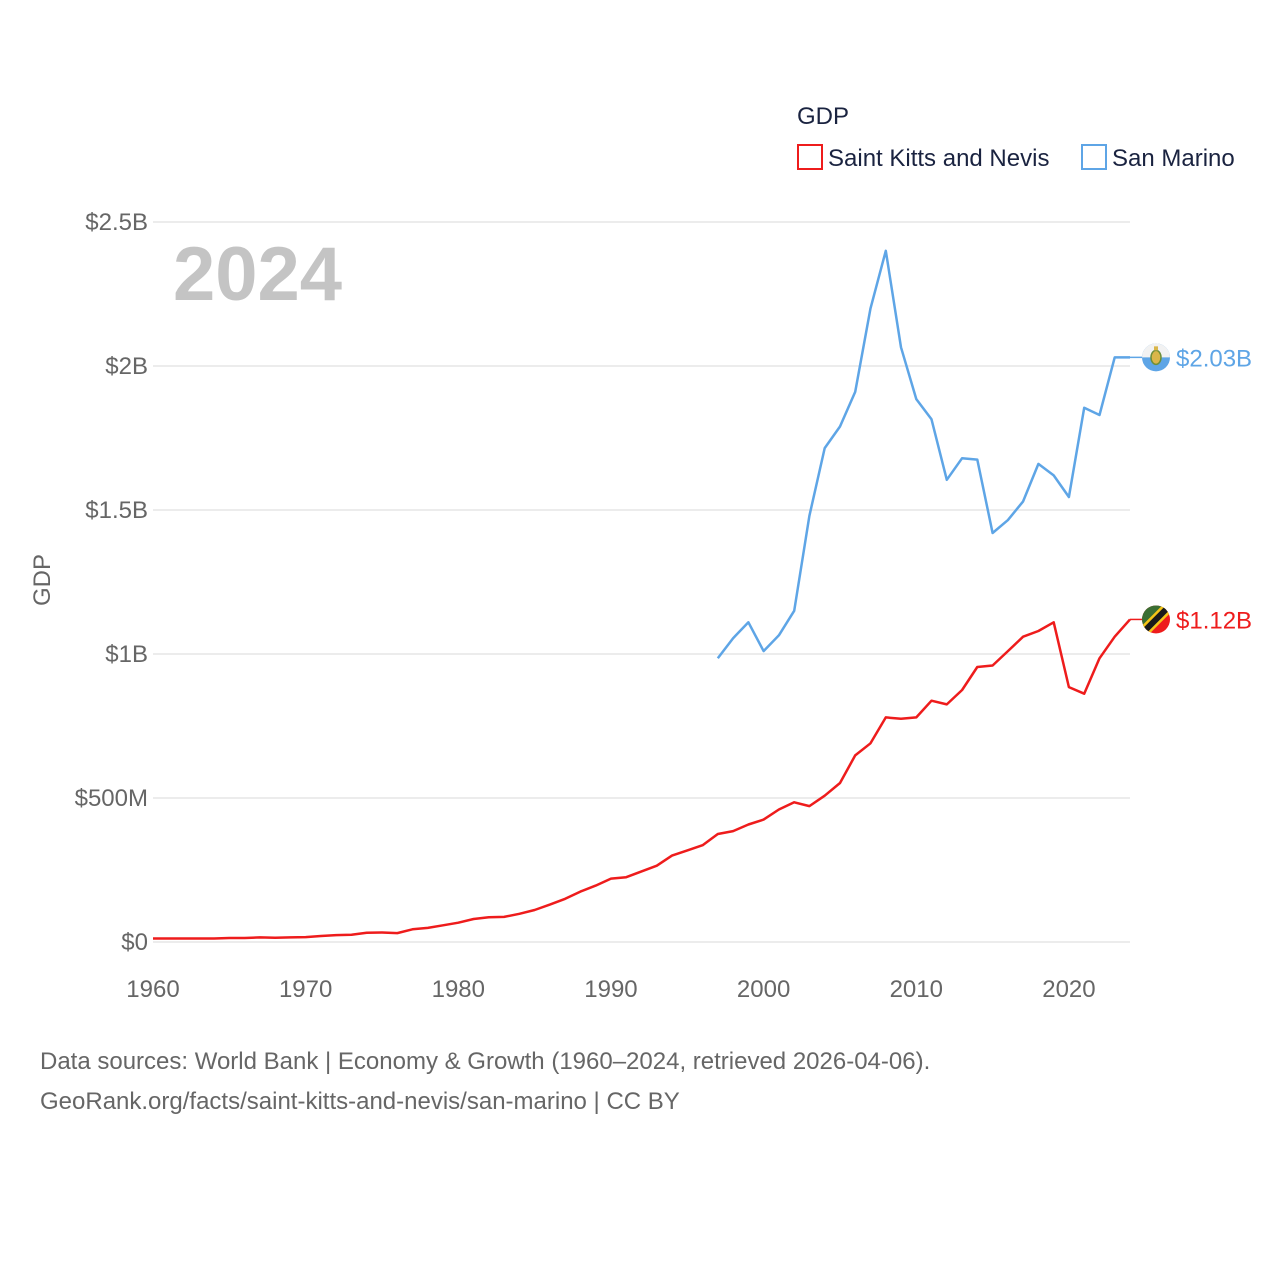  Describe the element at coordinates (305, 989) in the screenshot. I see `x-tick-1970: 1970` at that location.